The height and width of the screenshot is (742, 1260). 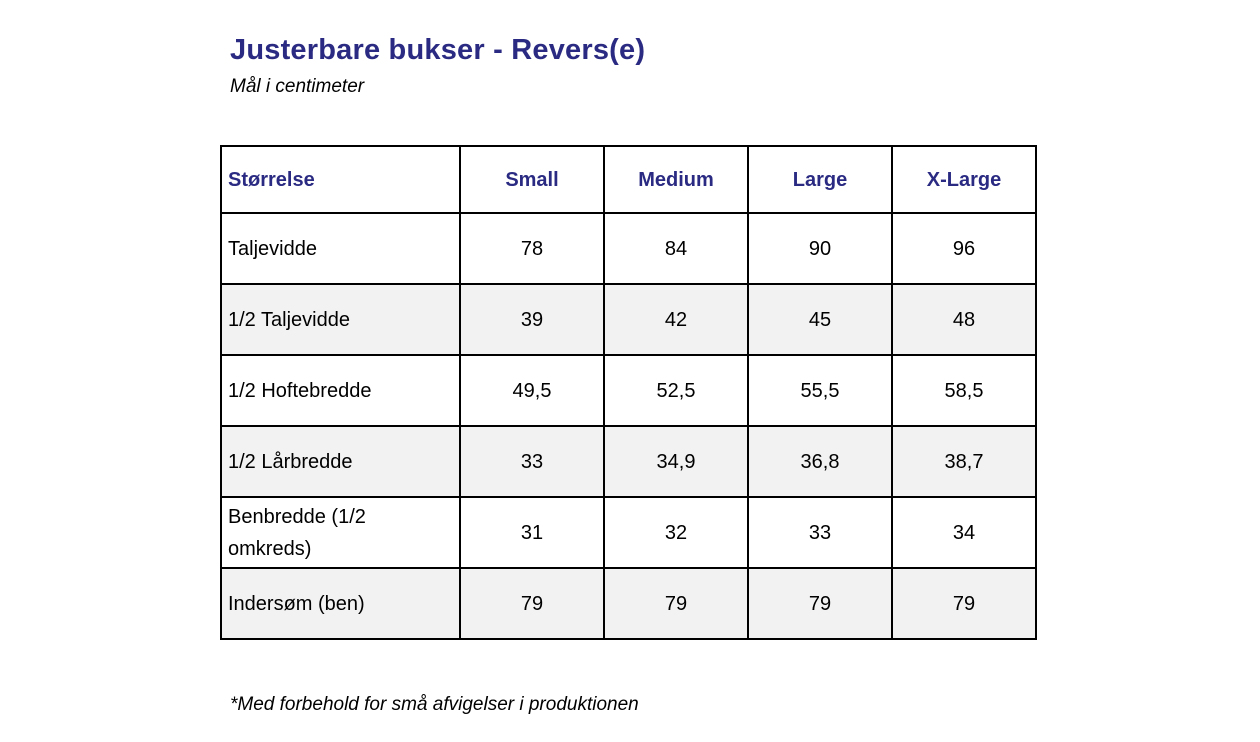 What do you see at coordinates (340, 532) in the screenshot?
I see `row-label: Benbredde (1/2 omkreds)` at bounding box center [340, 532].